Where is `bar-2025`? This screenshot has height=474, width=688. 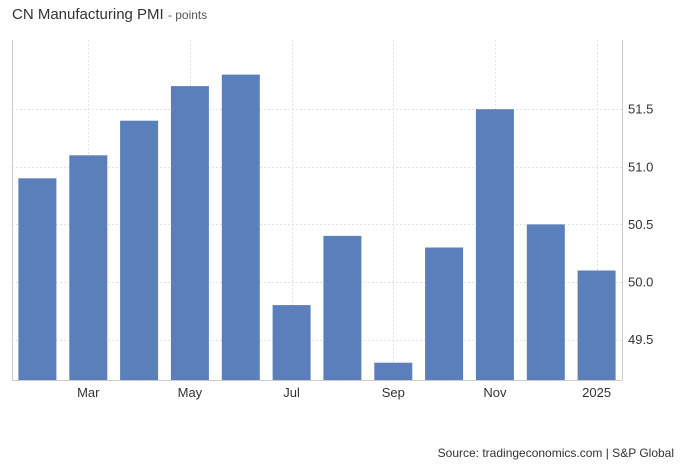 bar-2025 is located at coordinates (596, 325).